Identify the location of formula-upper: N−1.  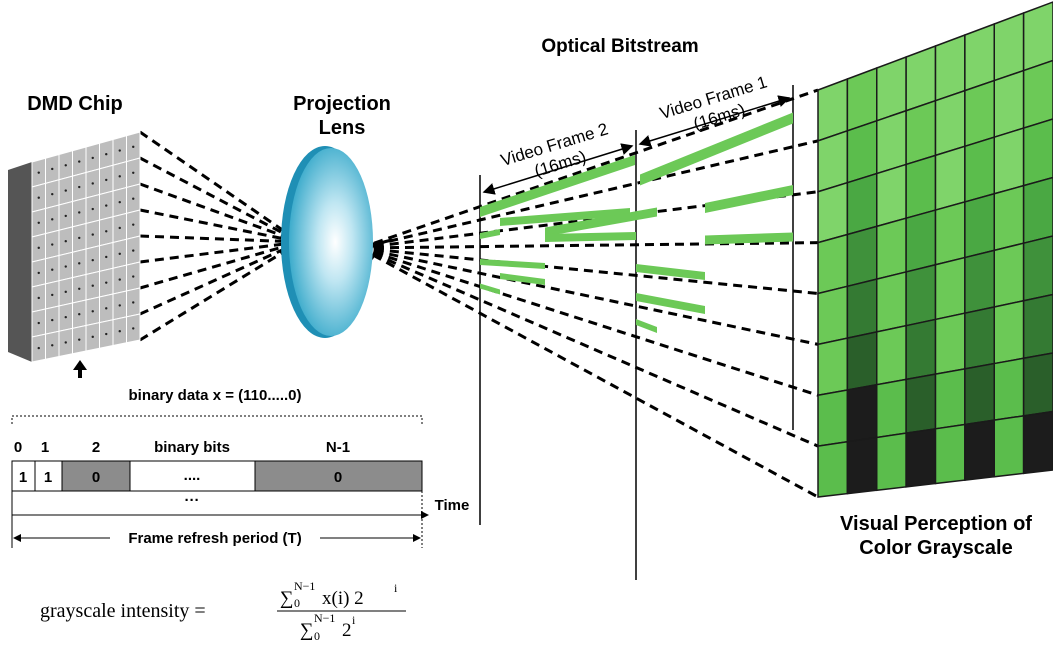
(304, 586).